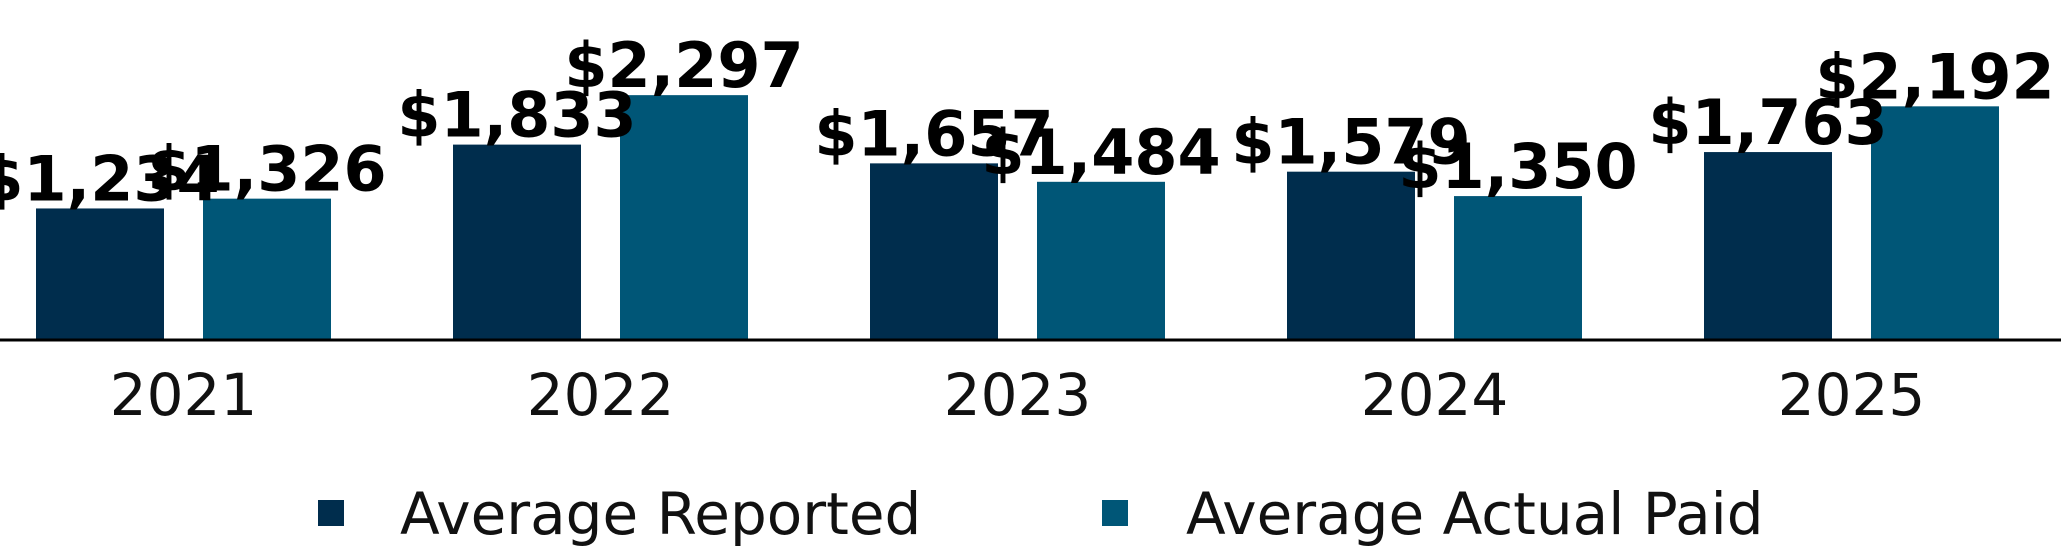 The image size is (2061, 560). What do you see at coordinates (1518, 268) in the screenshot?
I see `bar-2024-actual-paid` at bounding box center [1518, 268].